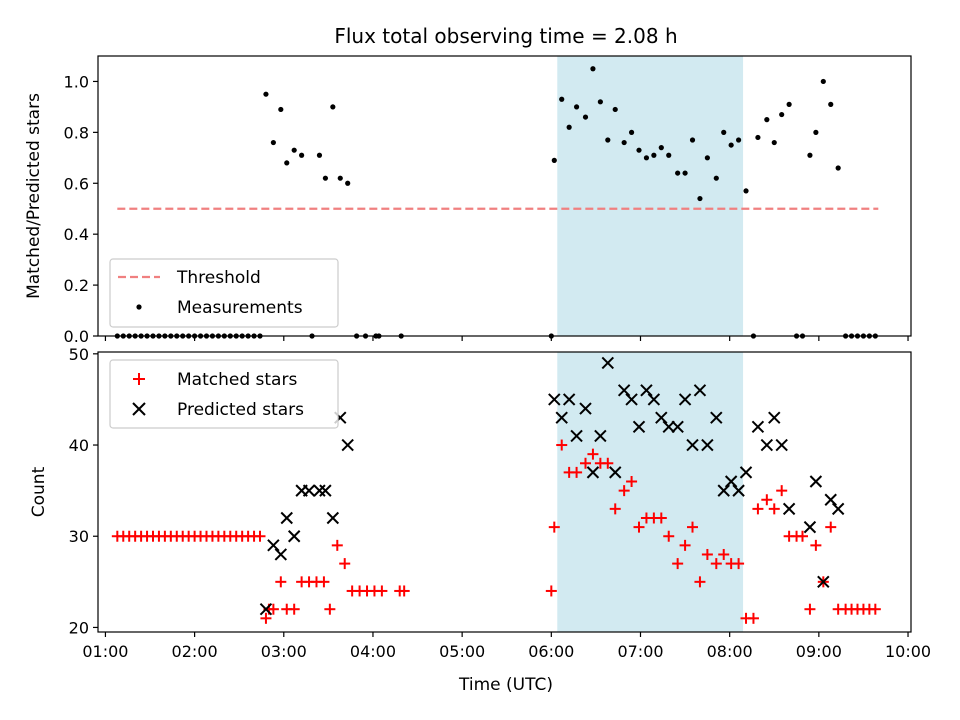 This screenshot has width=960, height=720. What do you see at coordinates (506, 338) in the screenshot?
I see `flux-ratio-x-axis` at bounding box center [506, 338].